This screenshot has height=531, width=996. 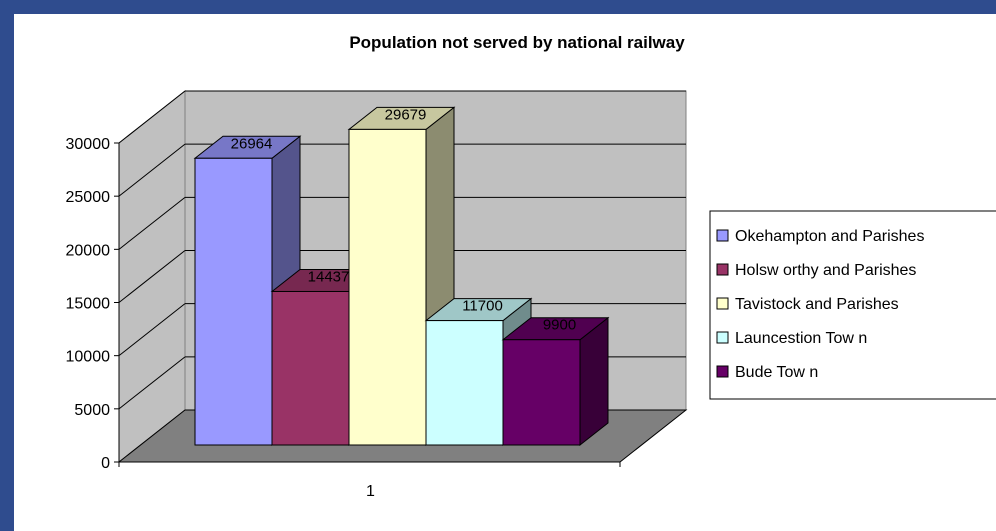 I want to click on data-label: 14437, so click(x=329, y=276).